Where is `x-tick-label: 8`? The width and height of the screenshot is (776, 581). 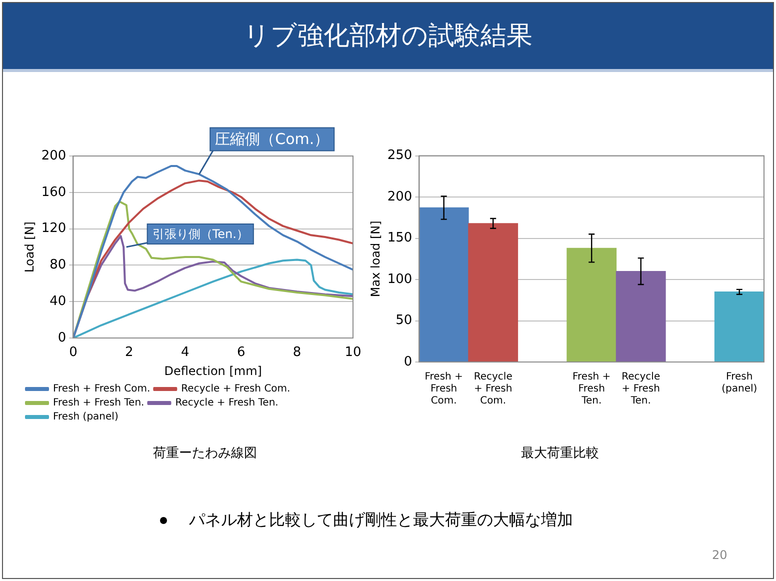
x-tick-label: 8 is located at coordinates (297, 352).